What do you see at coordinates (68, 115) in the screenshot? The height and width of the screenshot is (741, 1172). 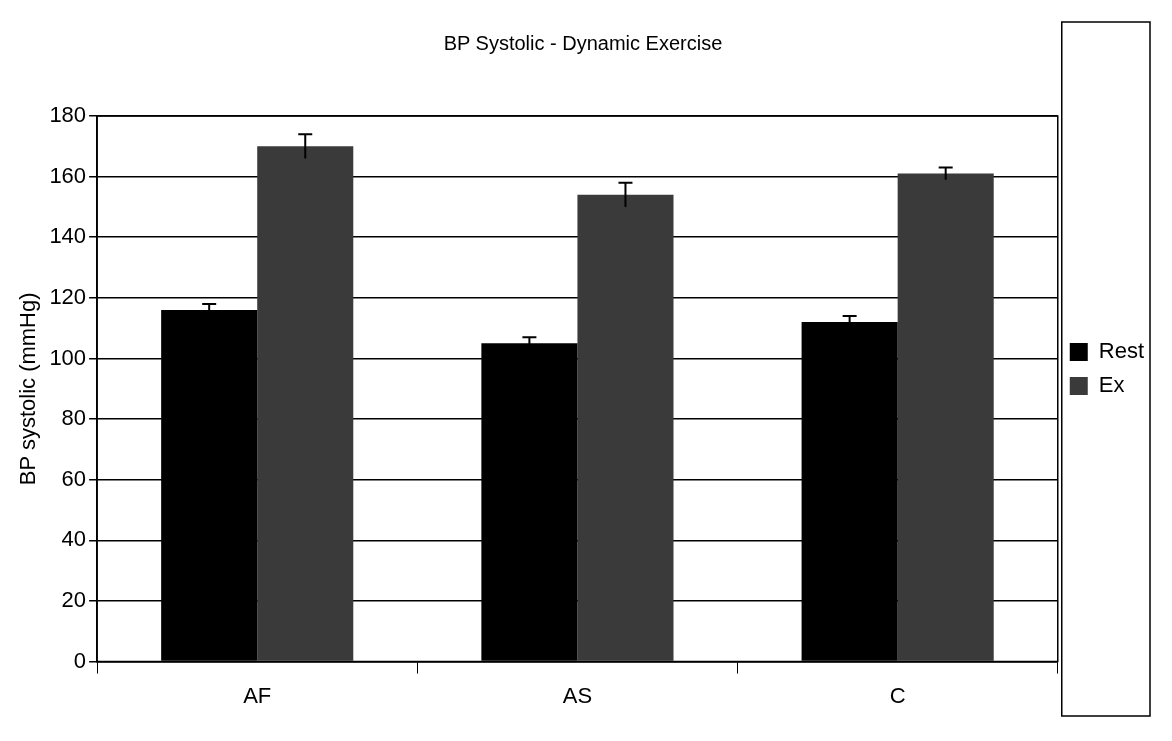 I see `y-tick-label: 180` at bounding box center [68, 115].